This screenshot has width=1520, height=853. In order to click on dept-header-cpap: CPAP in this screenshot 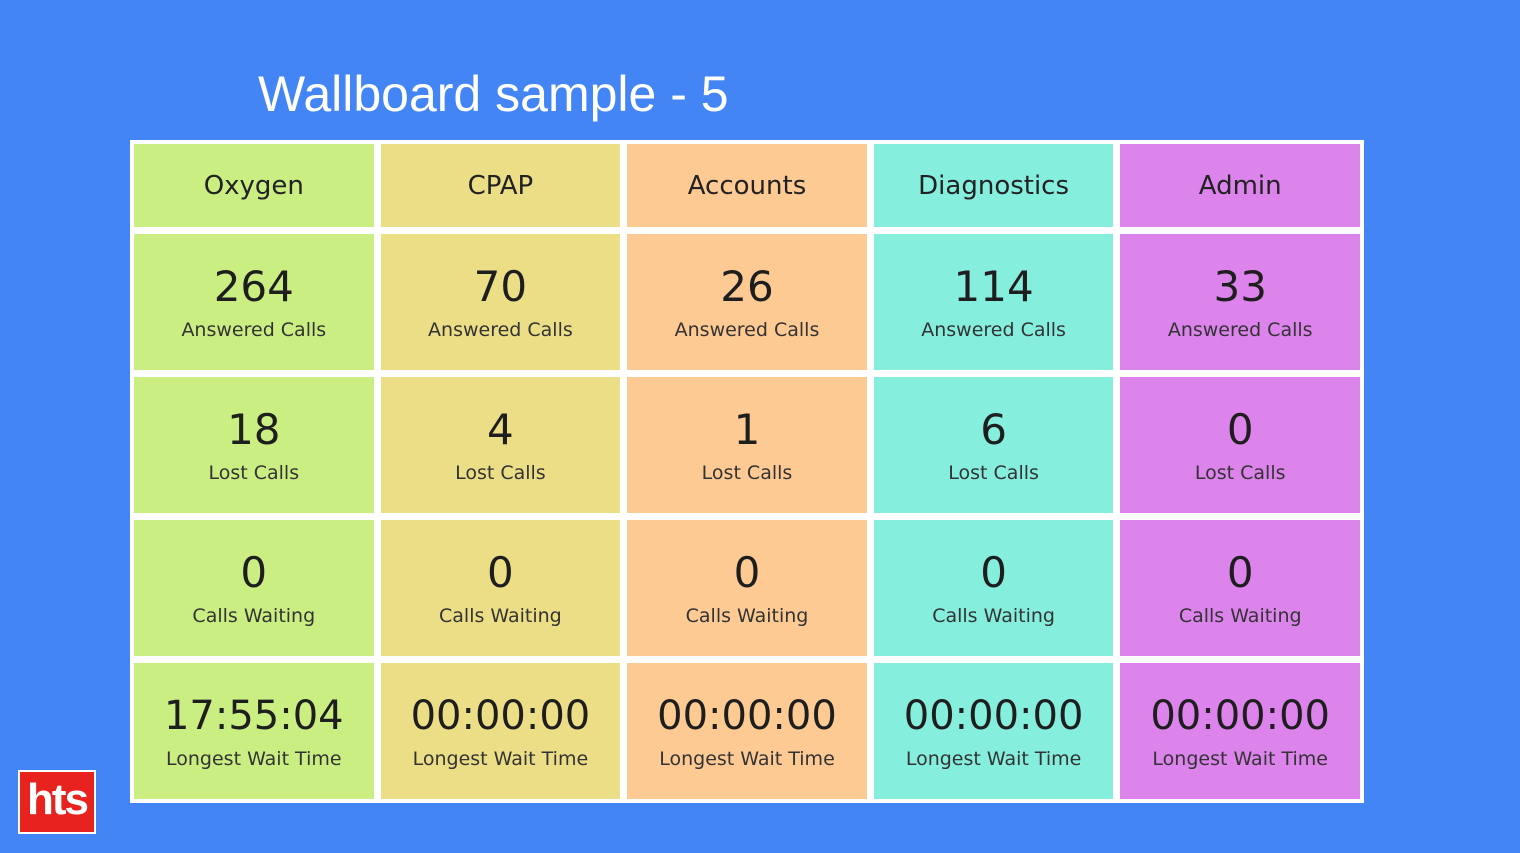, I will do `click(500, 185)`.